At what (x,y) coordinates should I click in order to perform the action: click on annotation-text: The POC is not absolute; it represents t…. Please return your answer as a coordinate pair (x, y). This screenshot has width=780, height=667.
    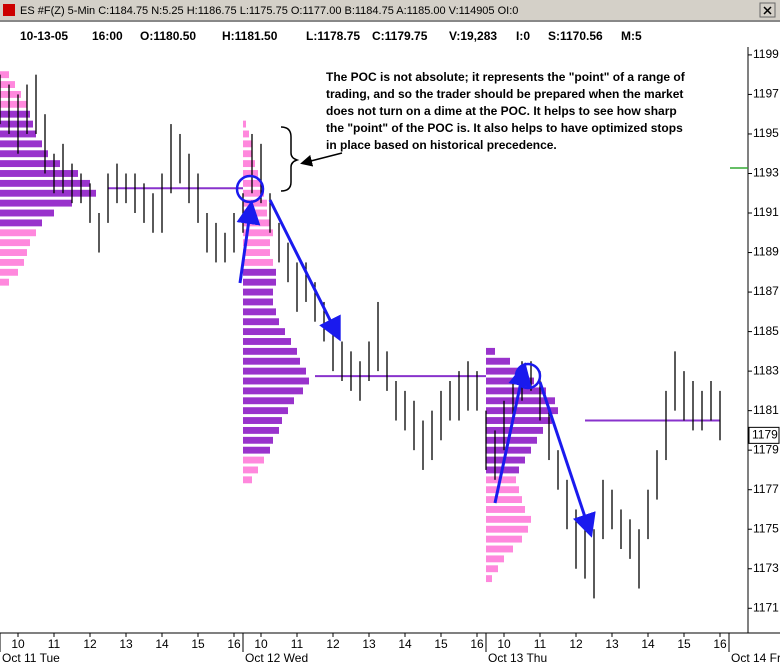
    Looking at the image, I should click on (506, 111).